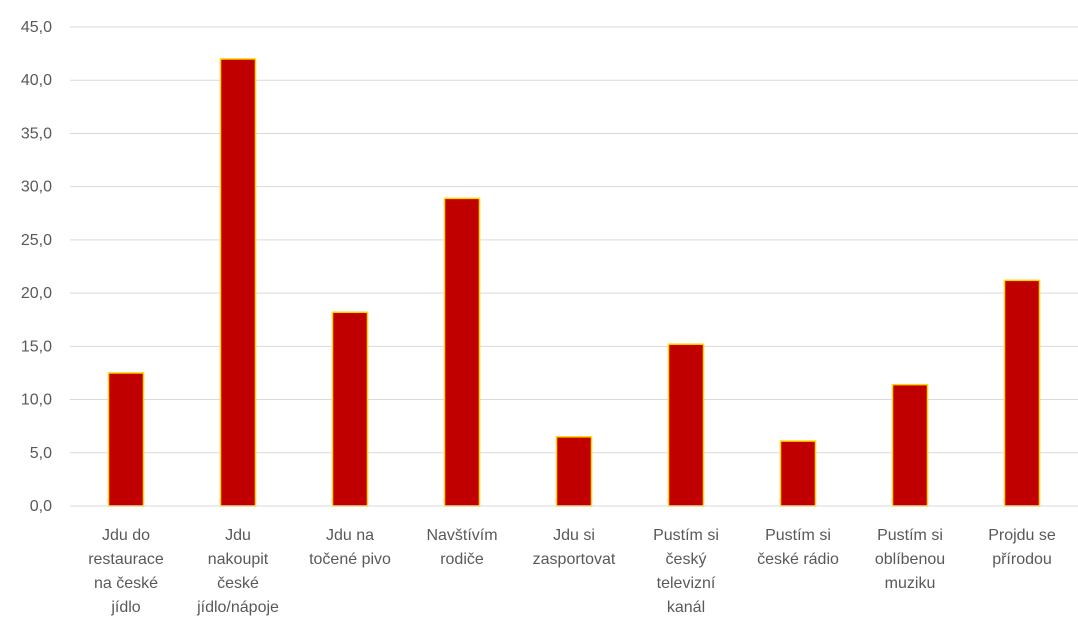 This screenshot has width=1078, height=627. Describe the element at coordinates (36, 346) in the screenshot. I see `y-tick-label: 15,0` at that location.